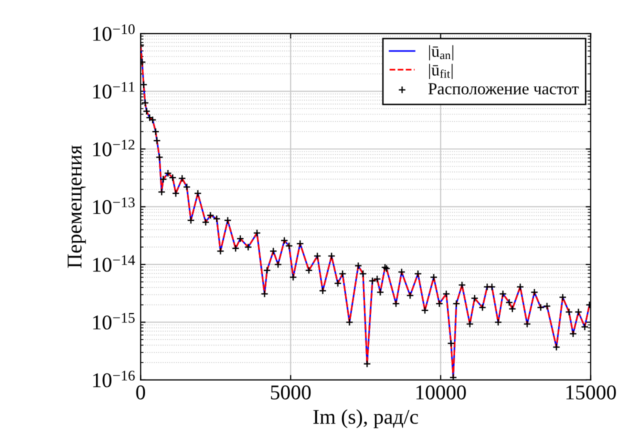  What do you see at coordinates (77, 206) in the screenshot?
I see `y-axis-title: Перемещения` at bounding box center [77, 206].